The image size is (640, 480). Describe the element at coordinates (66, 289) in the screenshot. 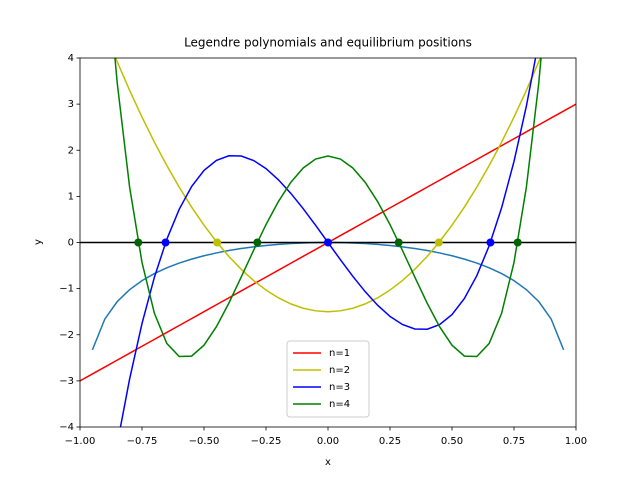

I see `y-tick-label: −1` at that location.